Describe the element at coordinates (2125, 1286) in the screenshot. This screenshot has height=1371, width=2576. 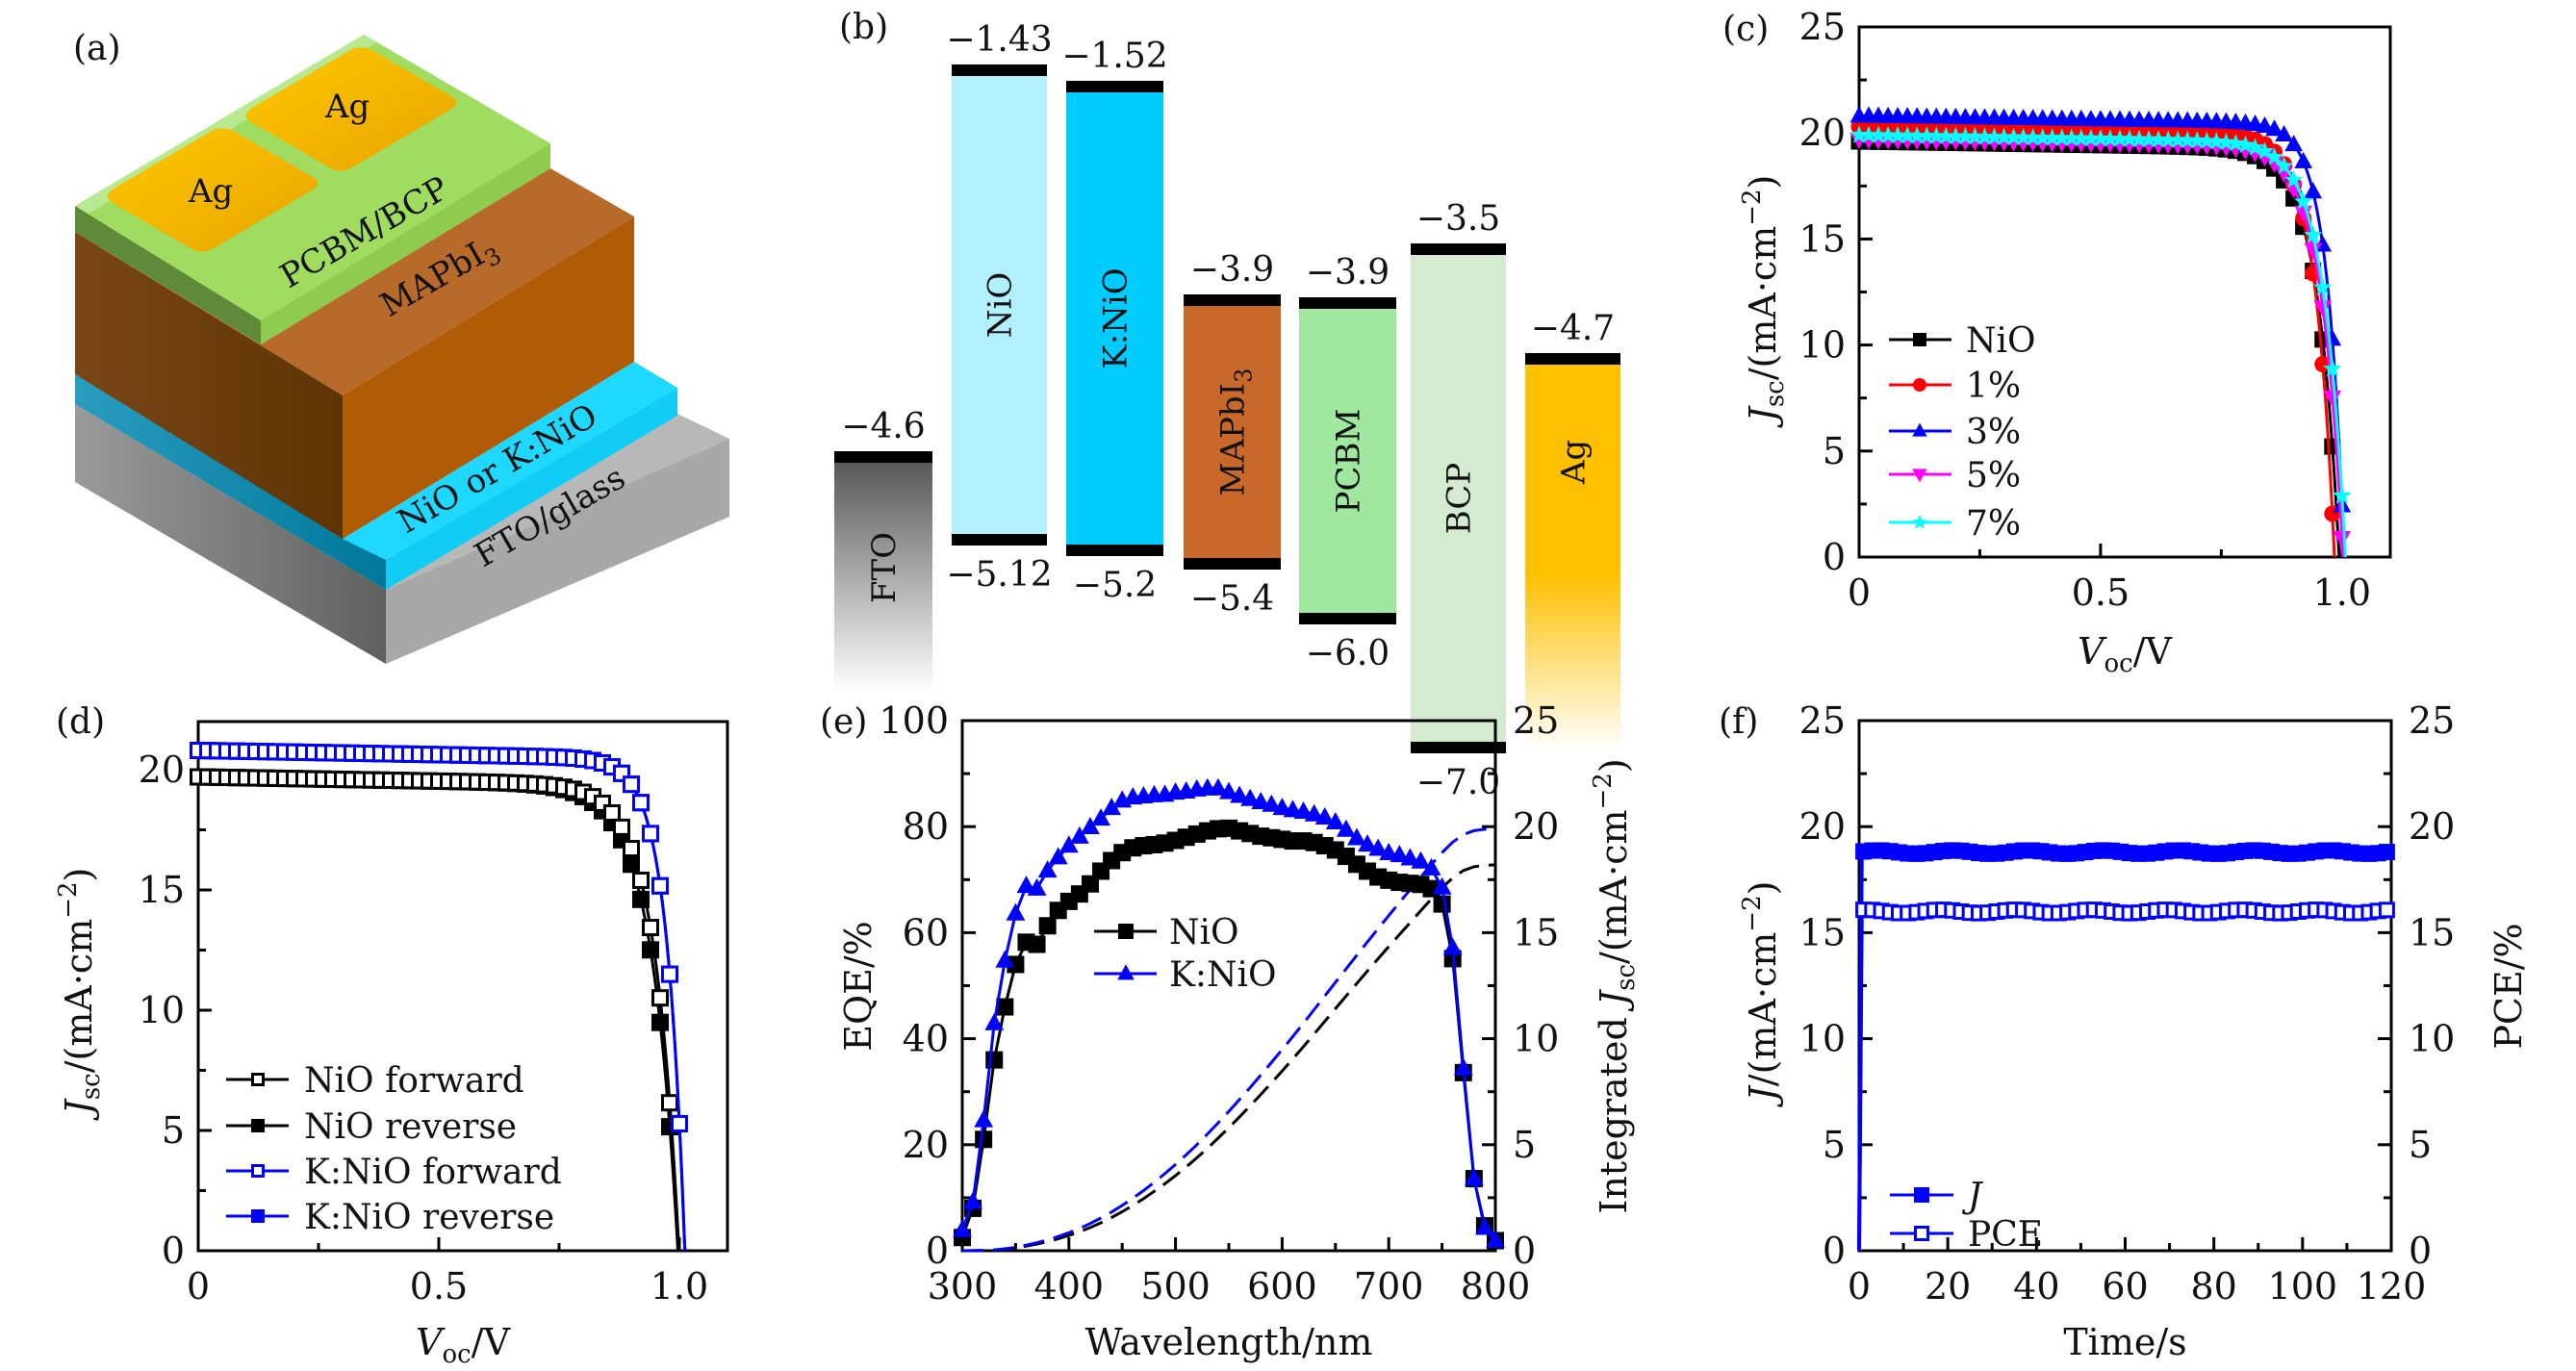
I see `x-tick-label: 60` at that location.